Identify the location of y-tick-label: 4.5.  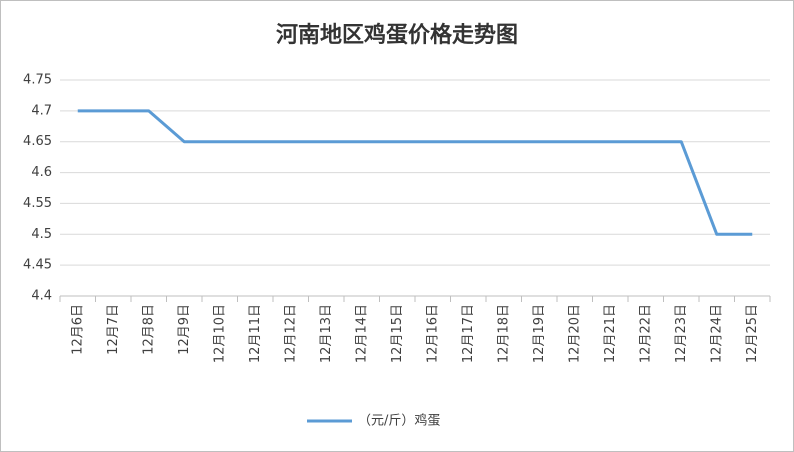
(41, 234).